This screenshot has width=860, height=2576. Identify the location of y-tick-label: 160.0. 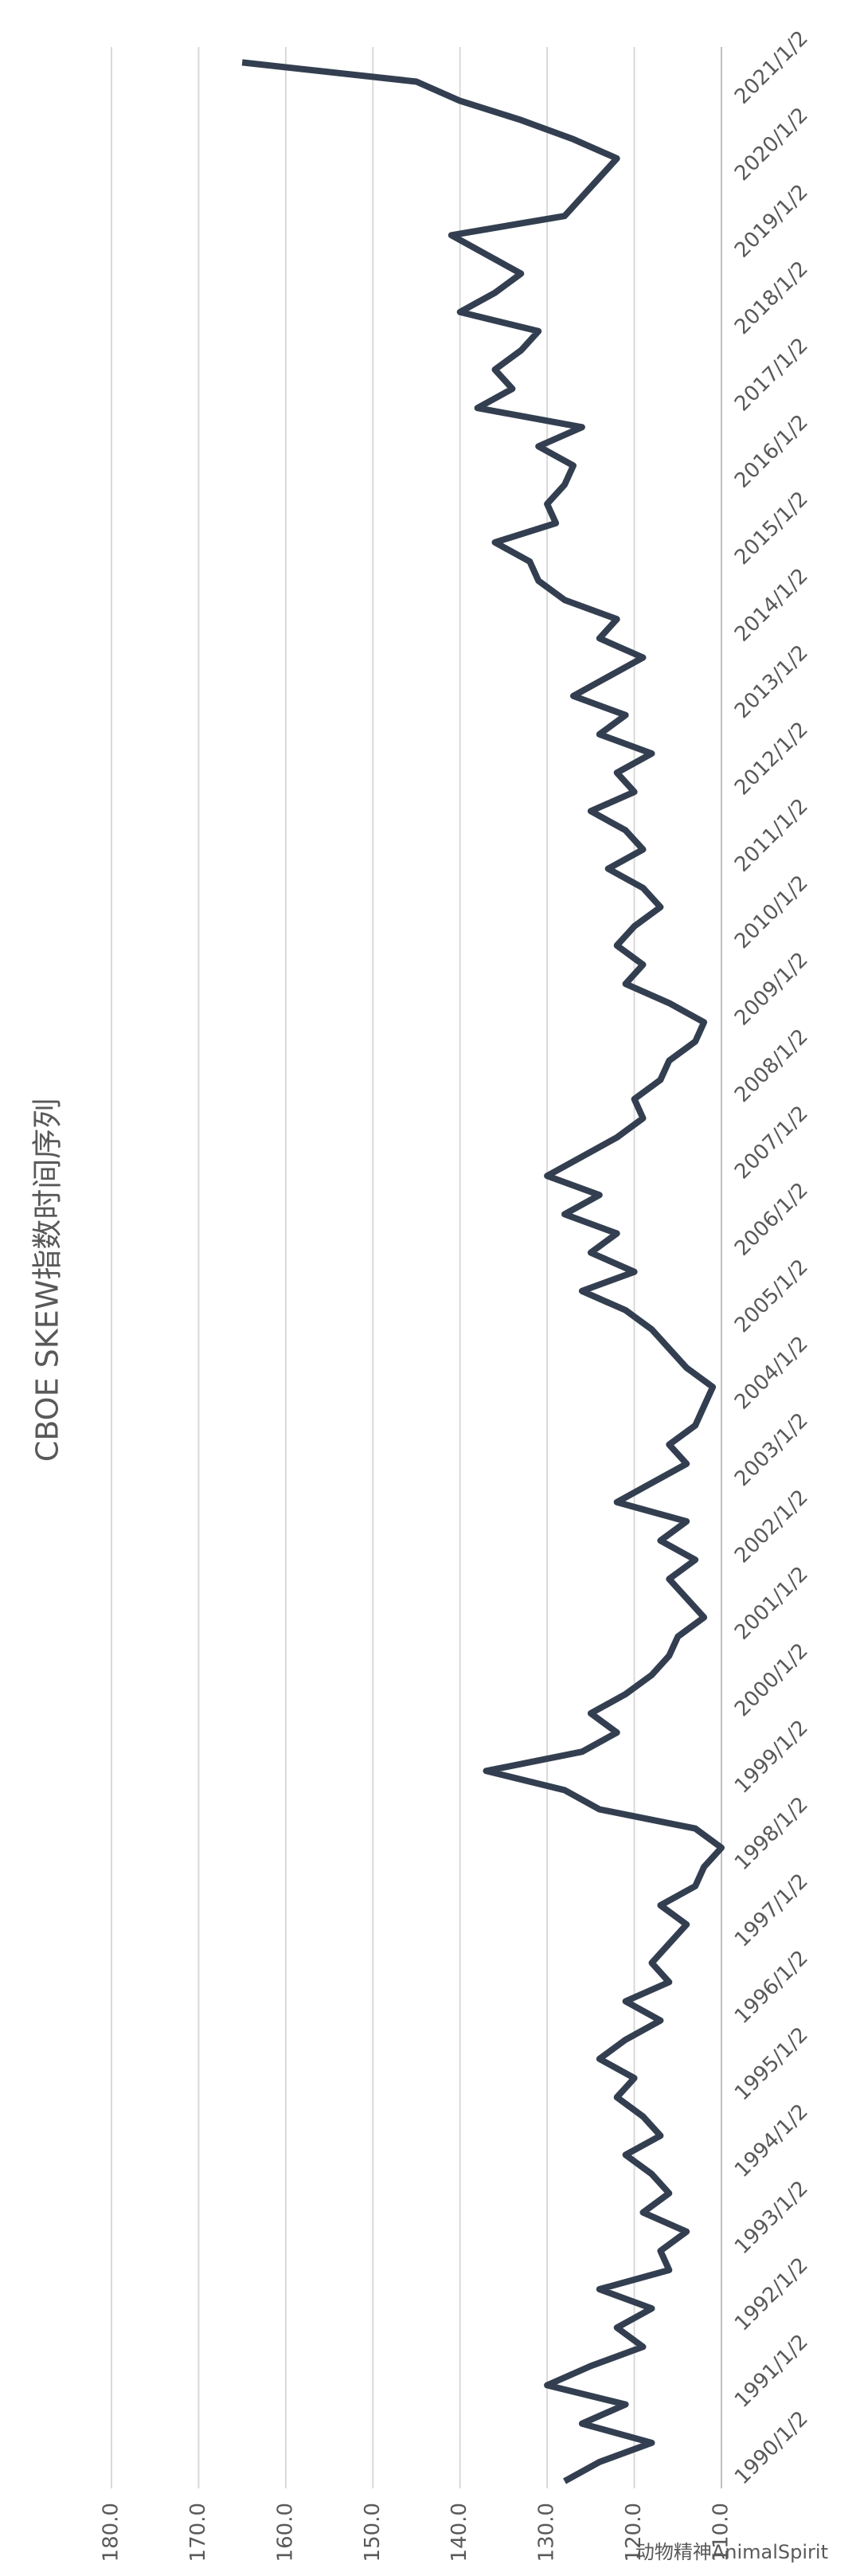
(285, 2532).